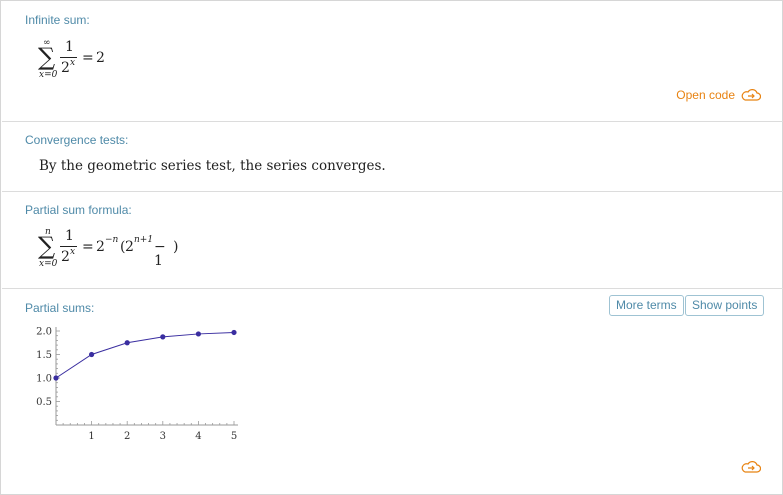 This screenshot has width=783, height=495. What do you see at coordinates (127, 436) in the screenshot?
I see `x-tick-label: 2` at bounding box center [127, 436].